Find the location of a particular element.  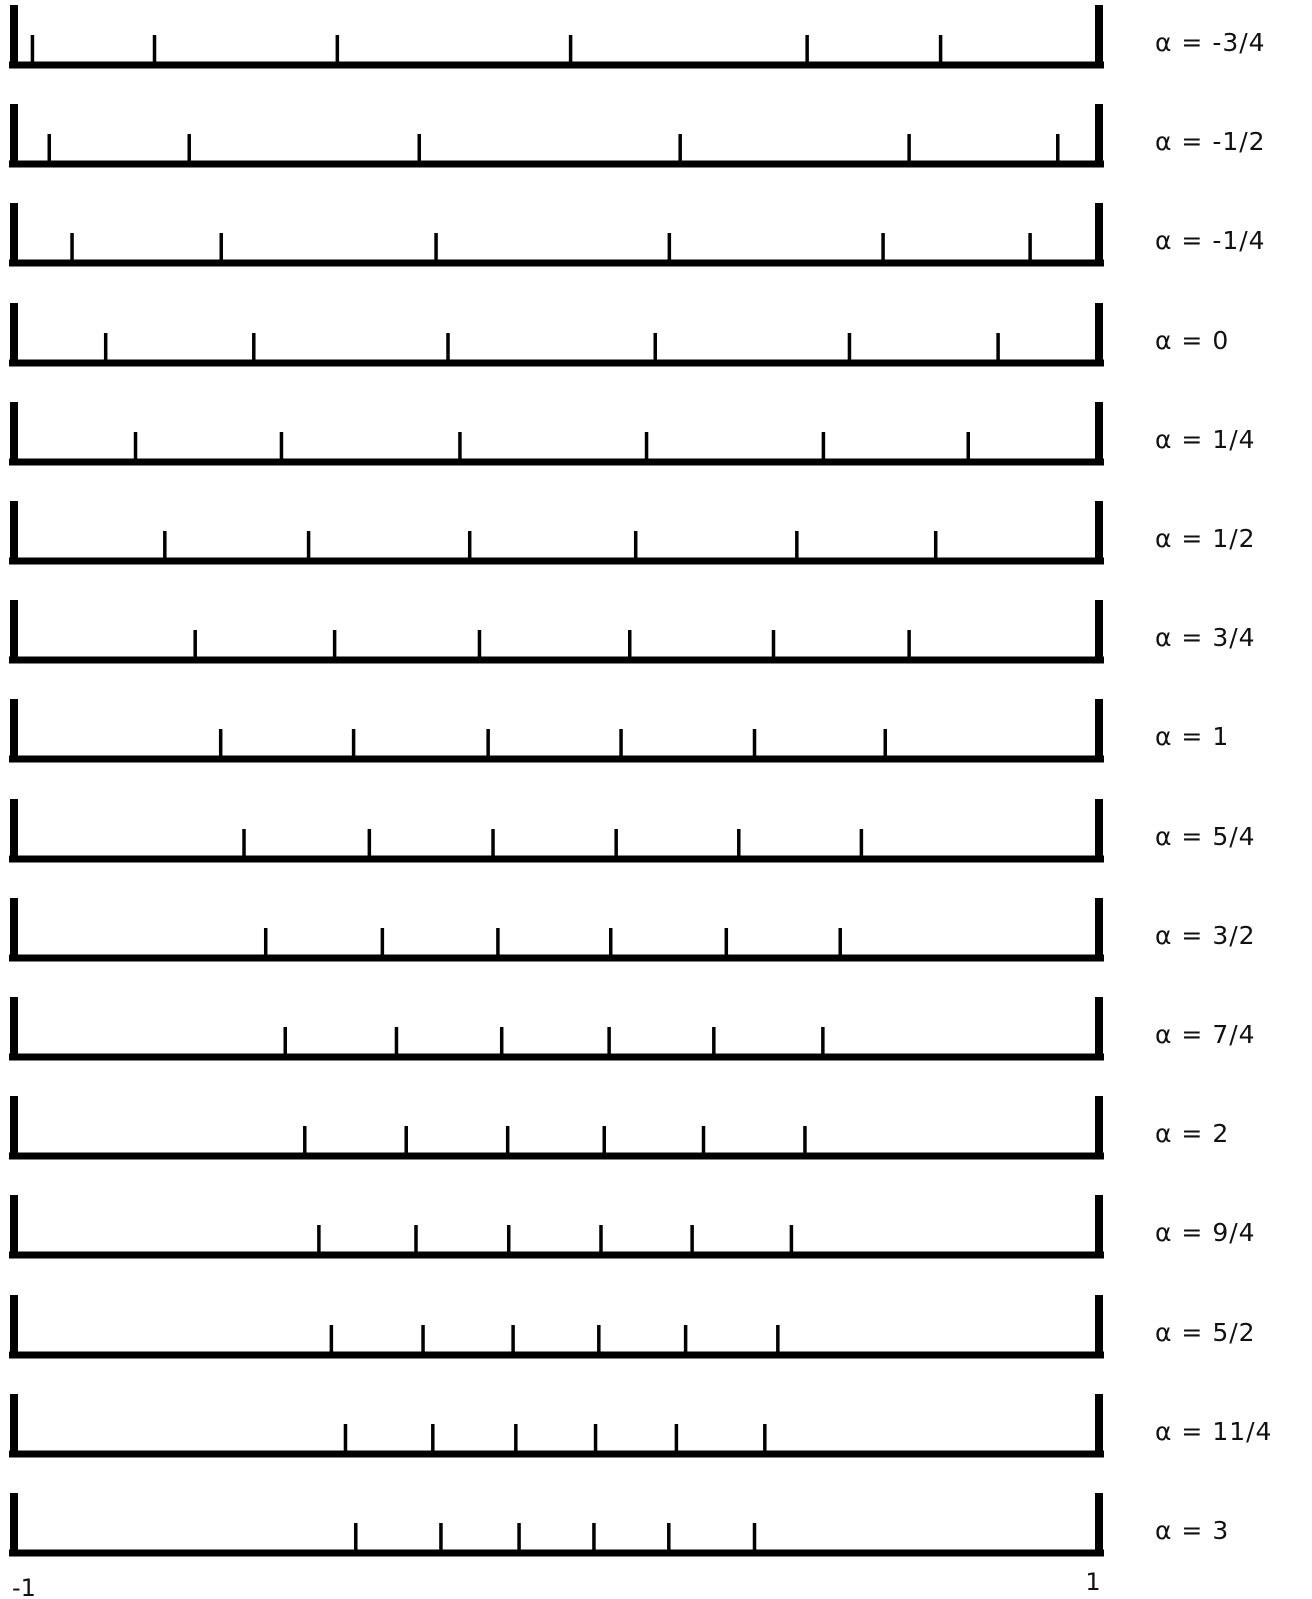

chart-row: α = 3/4 is located at coordinates (632, 632).